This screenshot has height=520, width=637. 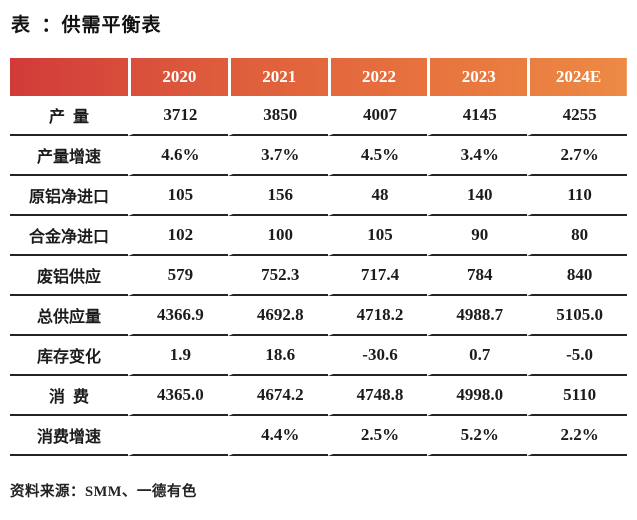 I want to click on cell-value: 48, so click(x=377, y=196).